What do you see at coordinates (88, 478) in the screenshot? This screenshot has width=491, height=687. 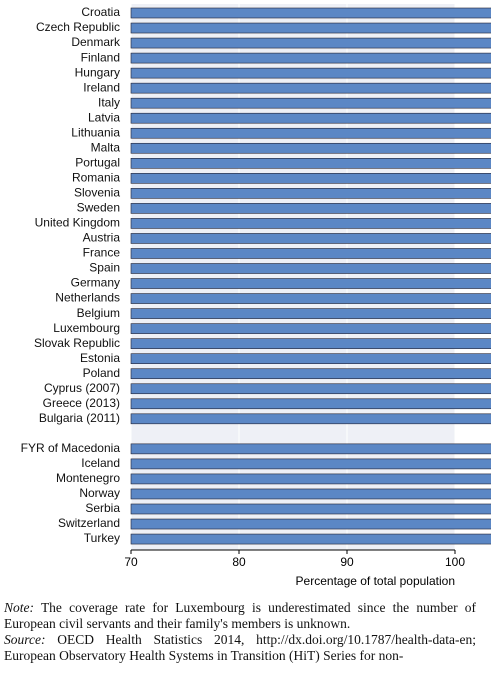 I see `y-tick-label: Montenegro` at bounding box center [88, 478].